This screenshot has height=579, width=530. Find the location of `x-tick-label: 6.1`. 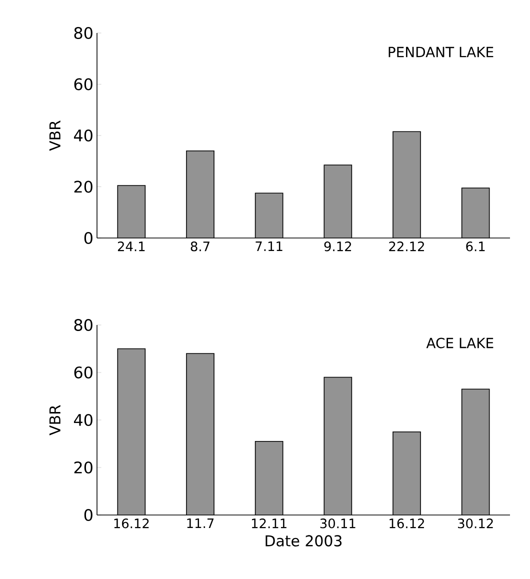

x-tick-label: 6.1 is located at coordinates (475, 247).